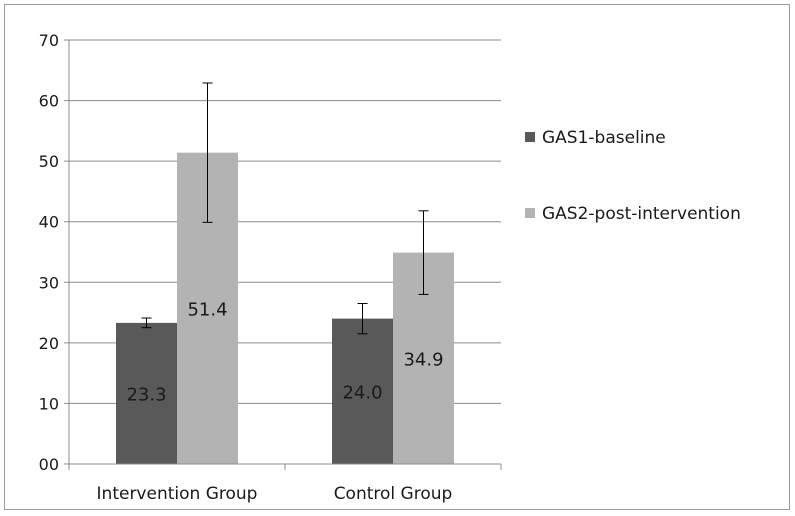 The height and width of the screenshot is (516, 795). I want to click on y-tick-label: 50, so click(49, 161).